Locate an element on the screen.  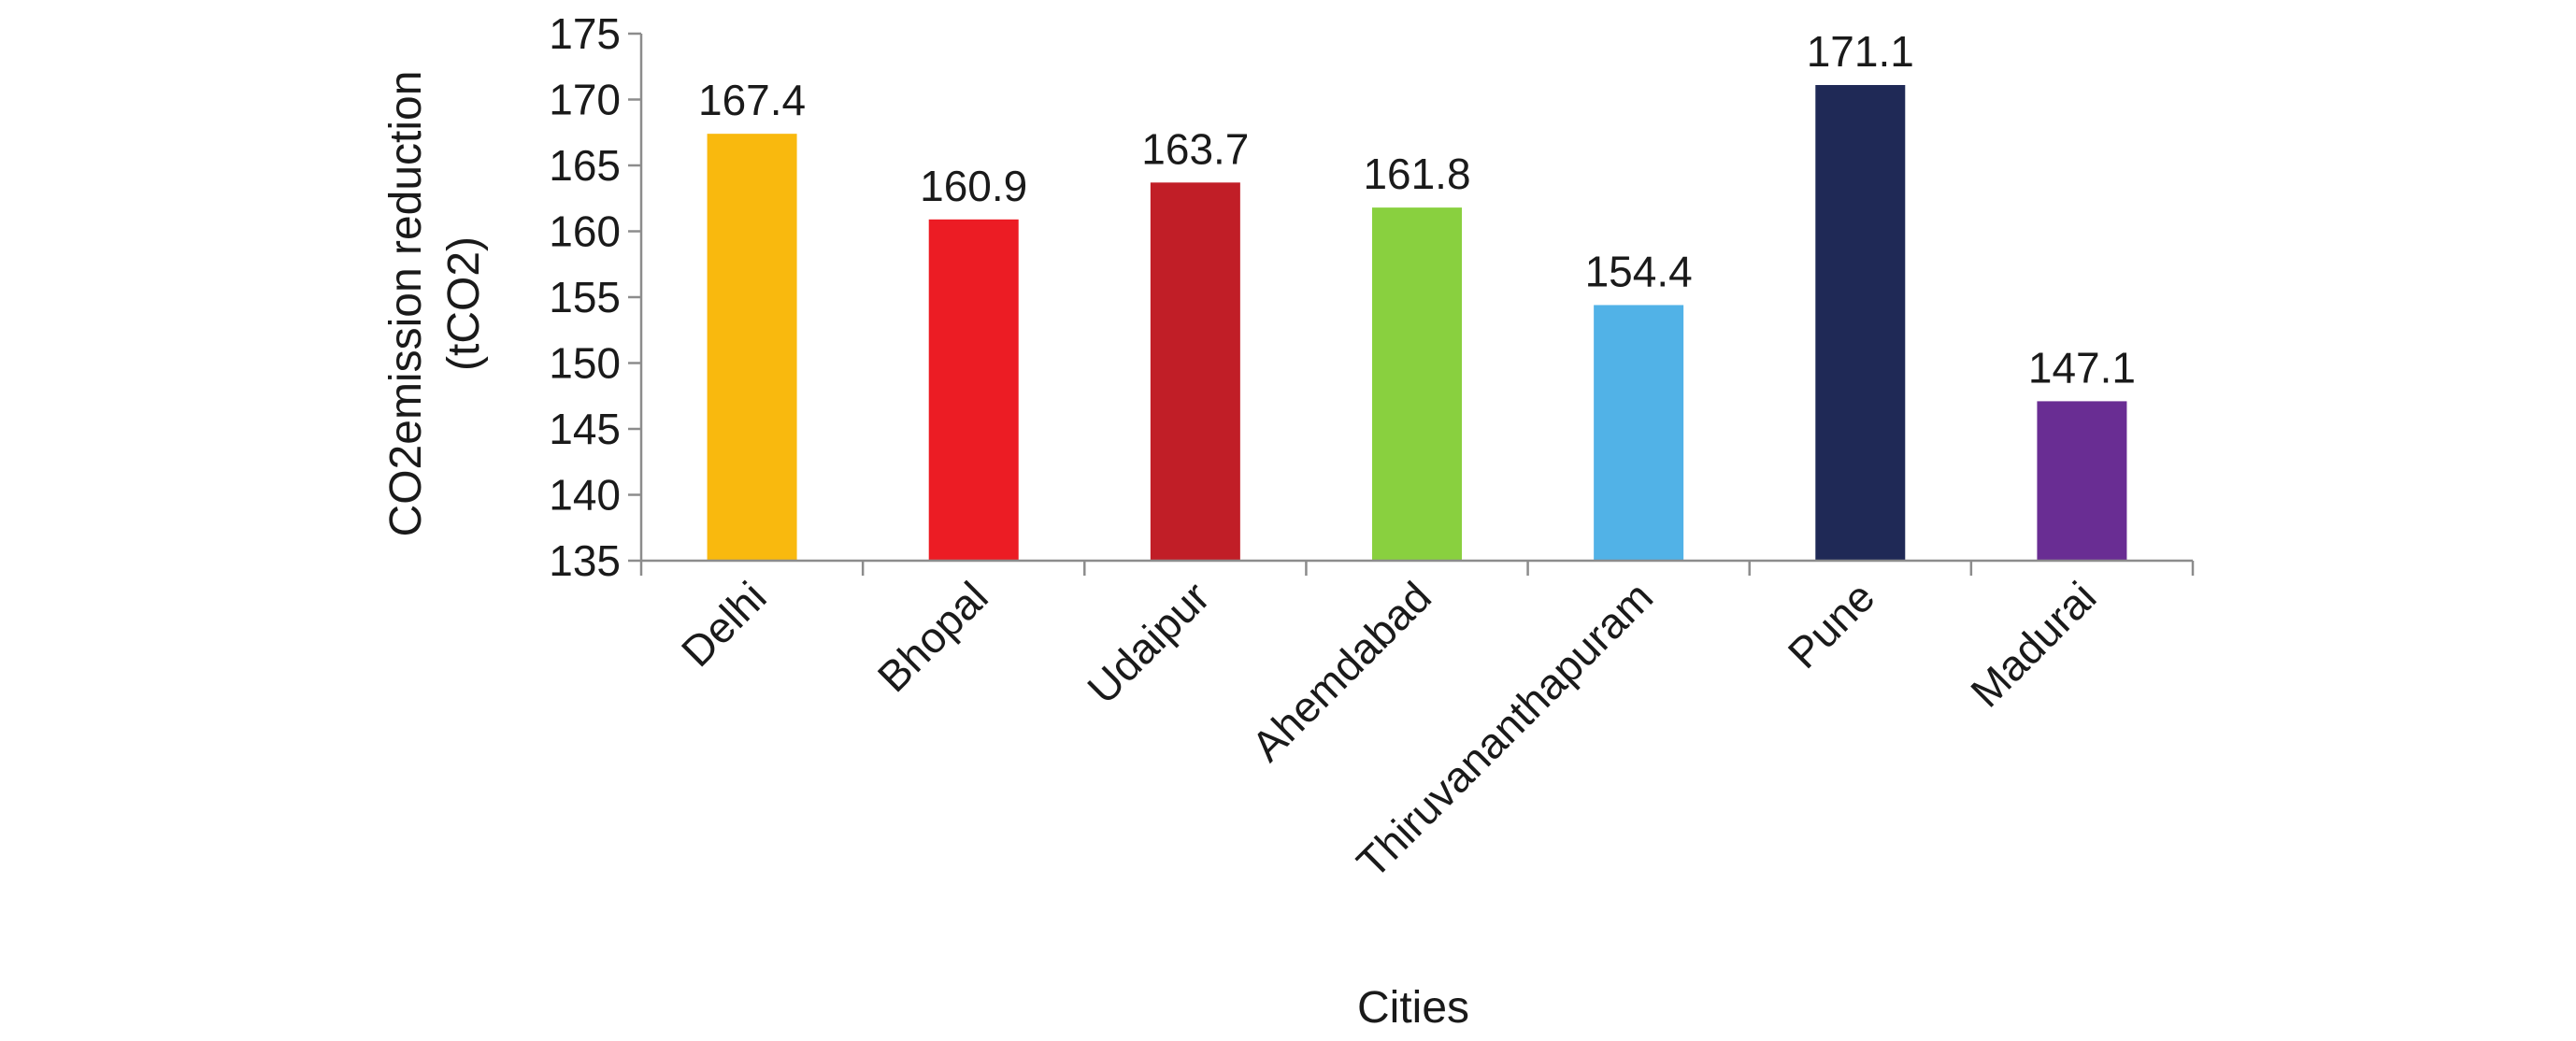
y-tick-label-155: 155 is located at coordinates (585, 297).